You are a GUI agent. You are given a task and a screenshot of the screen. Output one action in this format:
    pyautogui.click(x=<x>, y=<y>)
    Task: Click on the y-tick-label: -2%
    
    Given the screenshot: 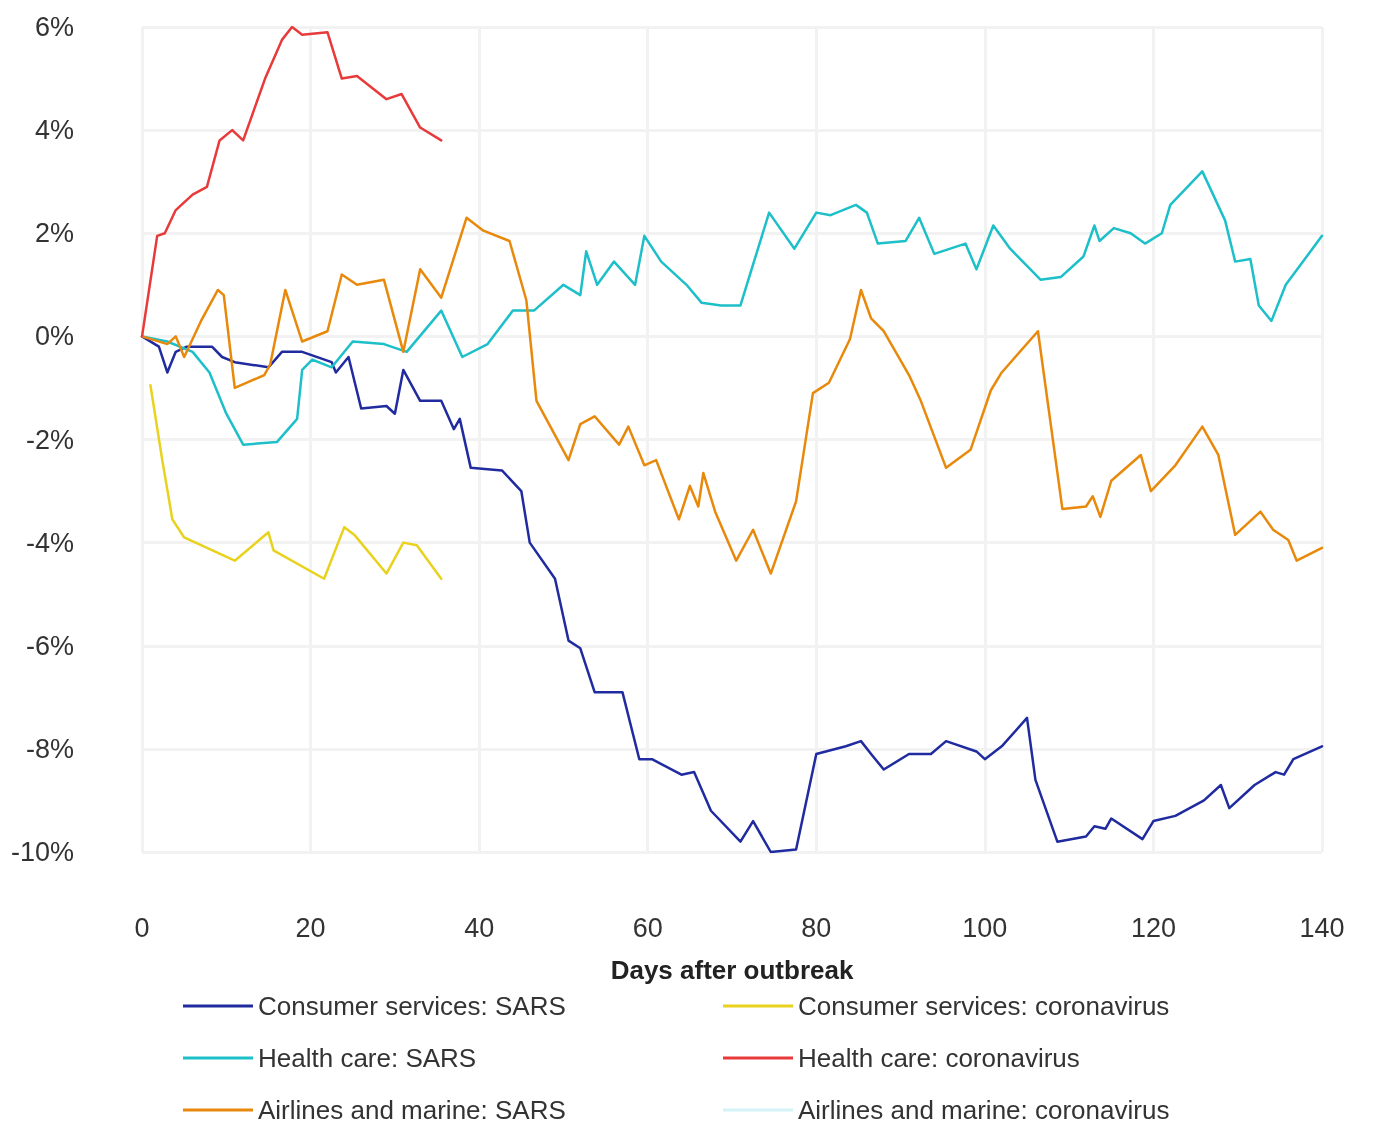 What is the action you would take?
    pyautogui.click(x=50, y=439)
    